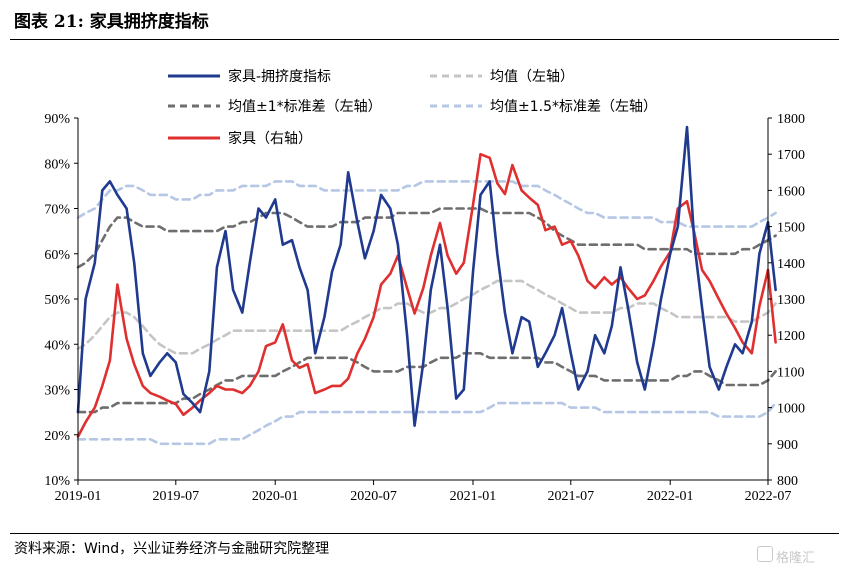 Image resolution: width=849 pixels, height=574 pixels. Describe the element at coordinates (57, 255) in the screenshot. I see `y-left-tick-label: 60%` at that location.